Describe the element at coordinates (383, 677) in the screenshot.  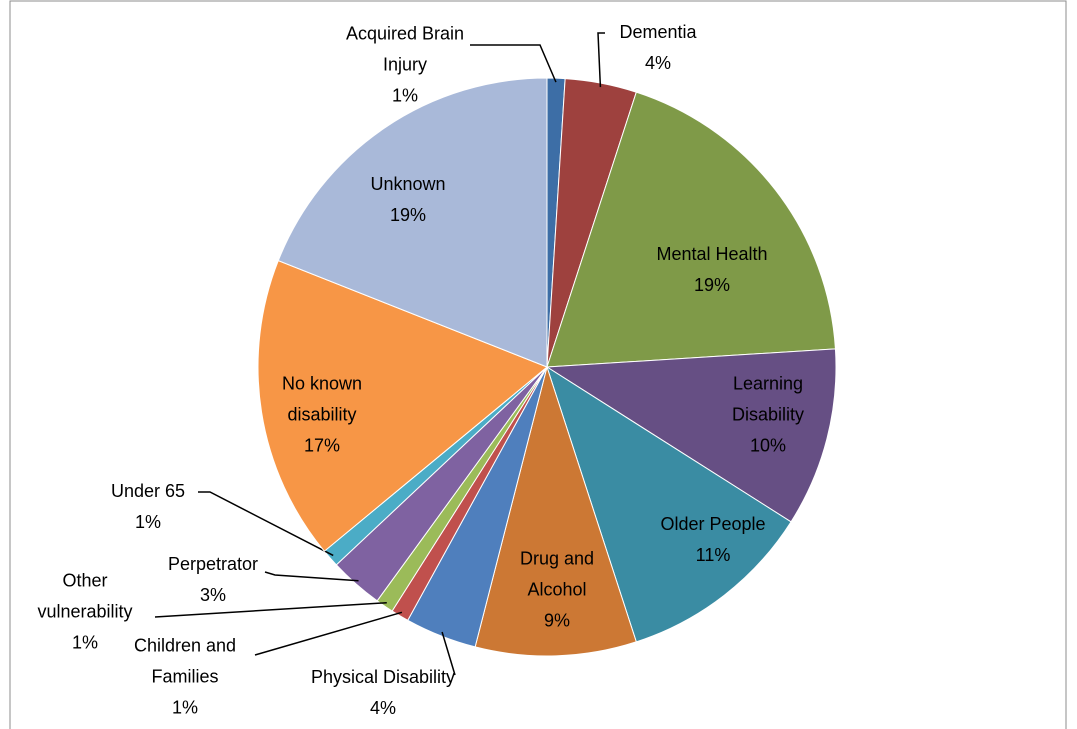
I see `slice-name: Physical Disability` at that location.